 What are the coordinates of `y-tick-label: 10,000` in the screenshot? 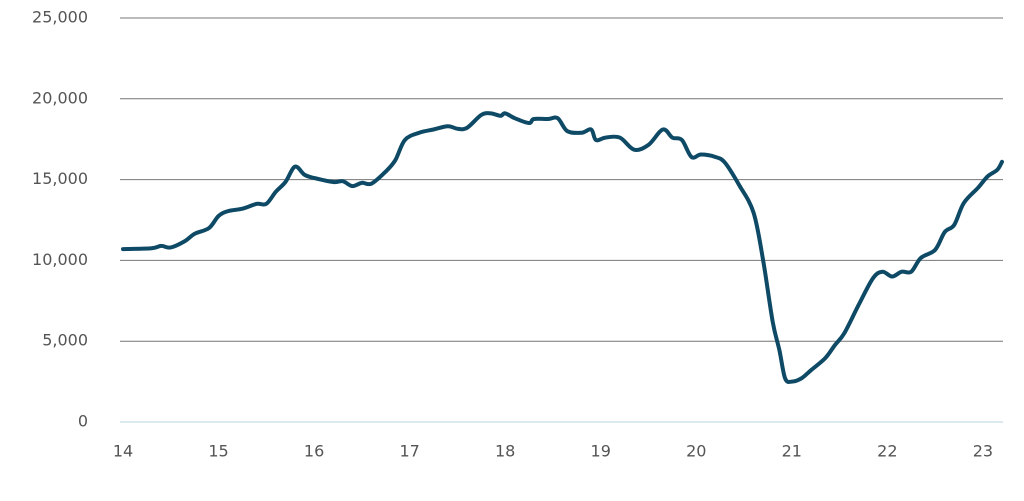 It's located at (60, 259).